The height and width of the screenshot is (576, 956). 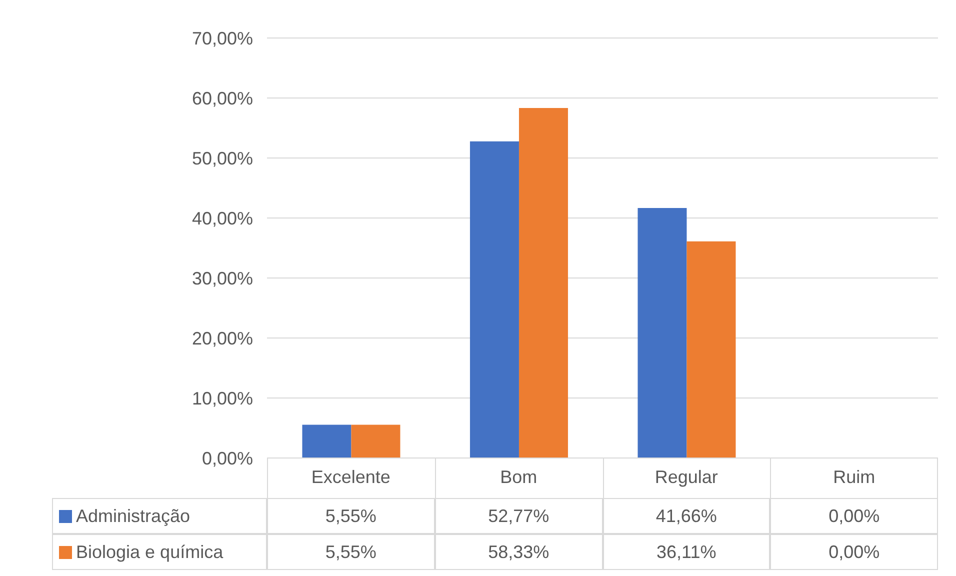 What do you see at coordinates (686, 476) in the screenshot?
I see `x-tick-label: Regular` at bounding box center [686, 476].